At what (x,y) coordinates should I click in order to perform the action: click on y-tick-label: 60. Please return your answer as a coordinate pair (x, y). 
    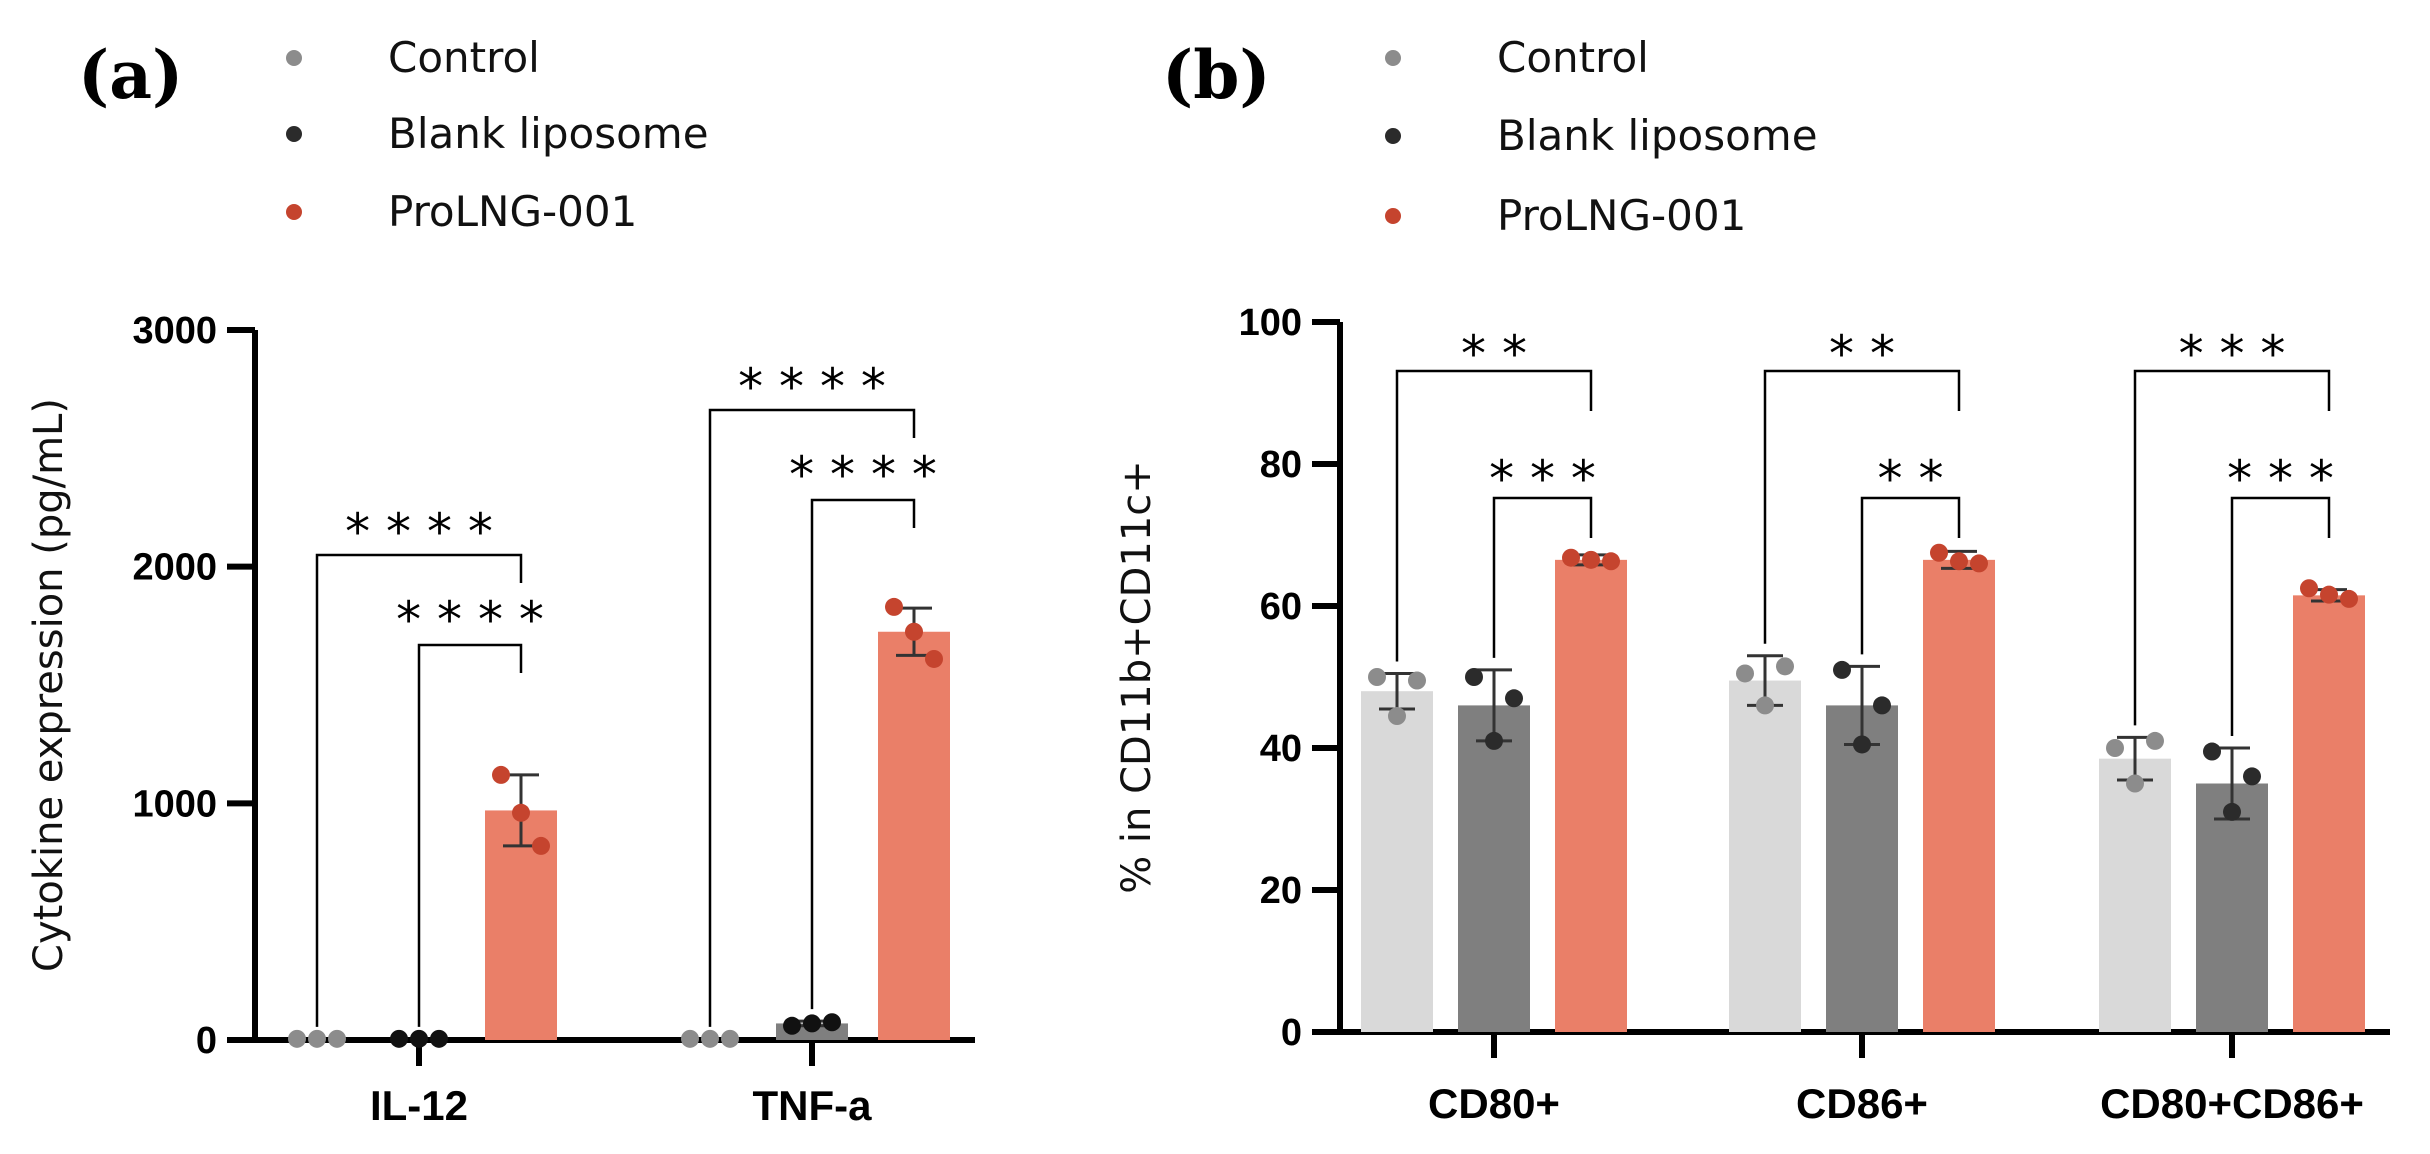
    Looking at the image, I should click on (1281, 607).